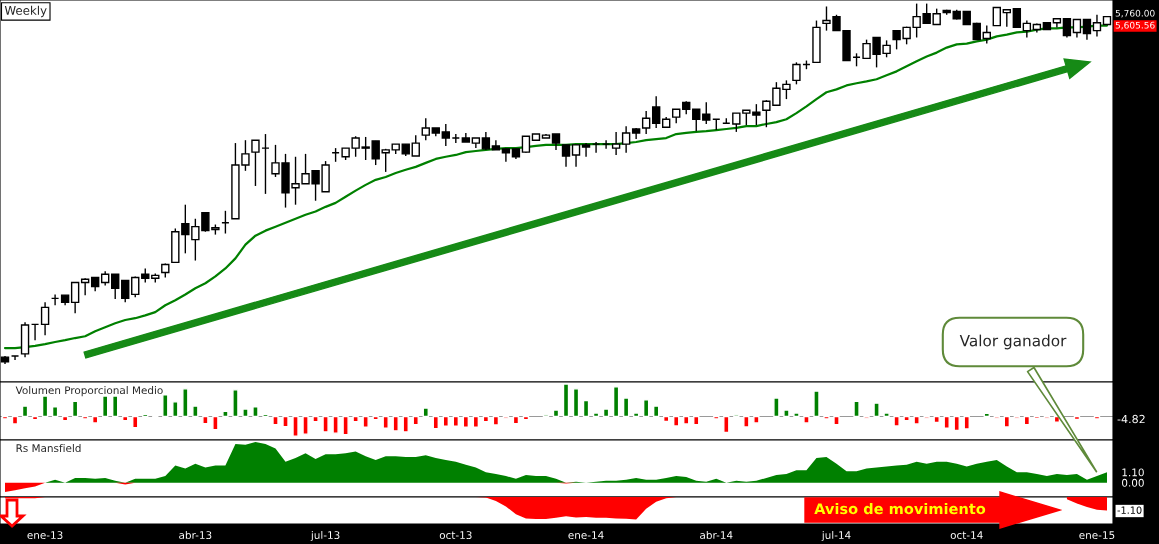 Image resolution: width=1159 pixels, height=544 pixels. I want to click on x-tick-label: abr-14, so click(716, 535).